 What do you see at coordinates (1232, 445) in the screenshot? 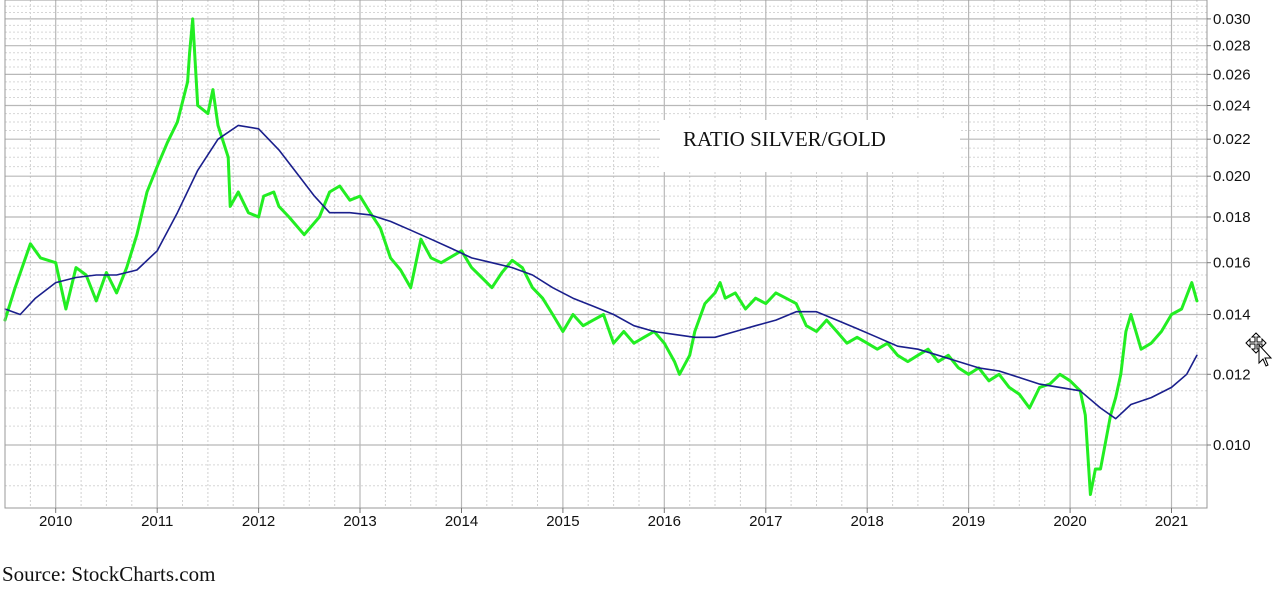
I see `y-tick-label: 0.010` at bounding box center [1232, 445].